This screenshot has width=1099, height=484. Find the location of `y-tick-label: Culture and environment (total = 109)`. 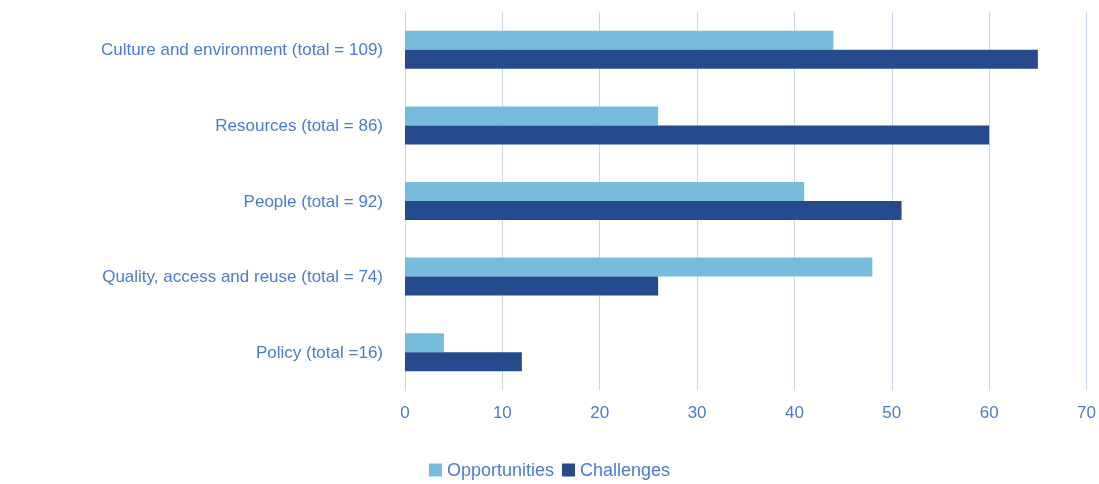

y-tick-label: Culture and environment (total = 109) is located at coordinates (241, 50).